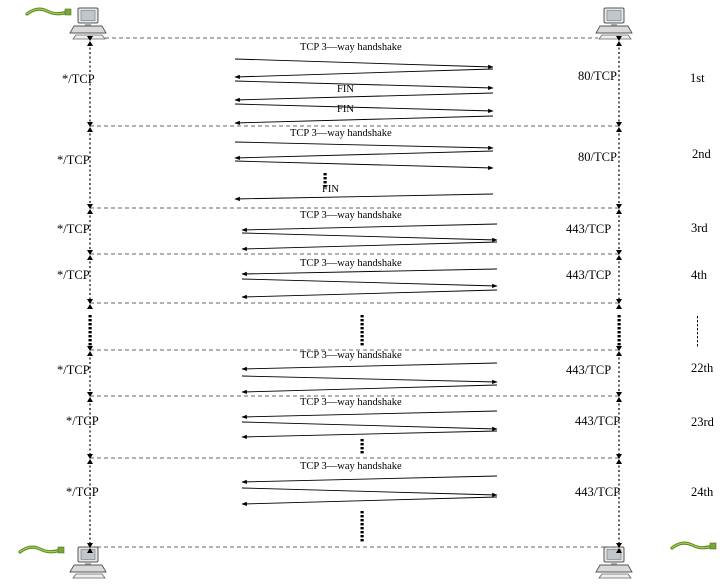 The height and width of the screenshot is (586, 727). What do you see at coordinates (699, 275) in the screenshot?
I see `session-ordinal-label: 4th` at bounding box center [699, 275].